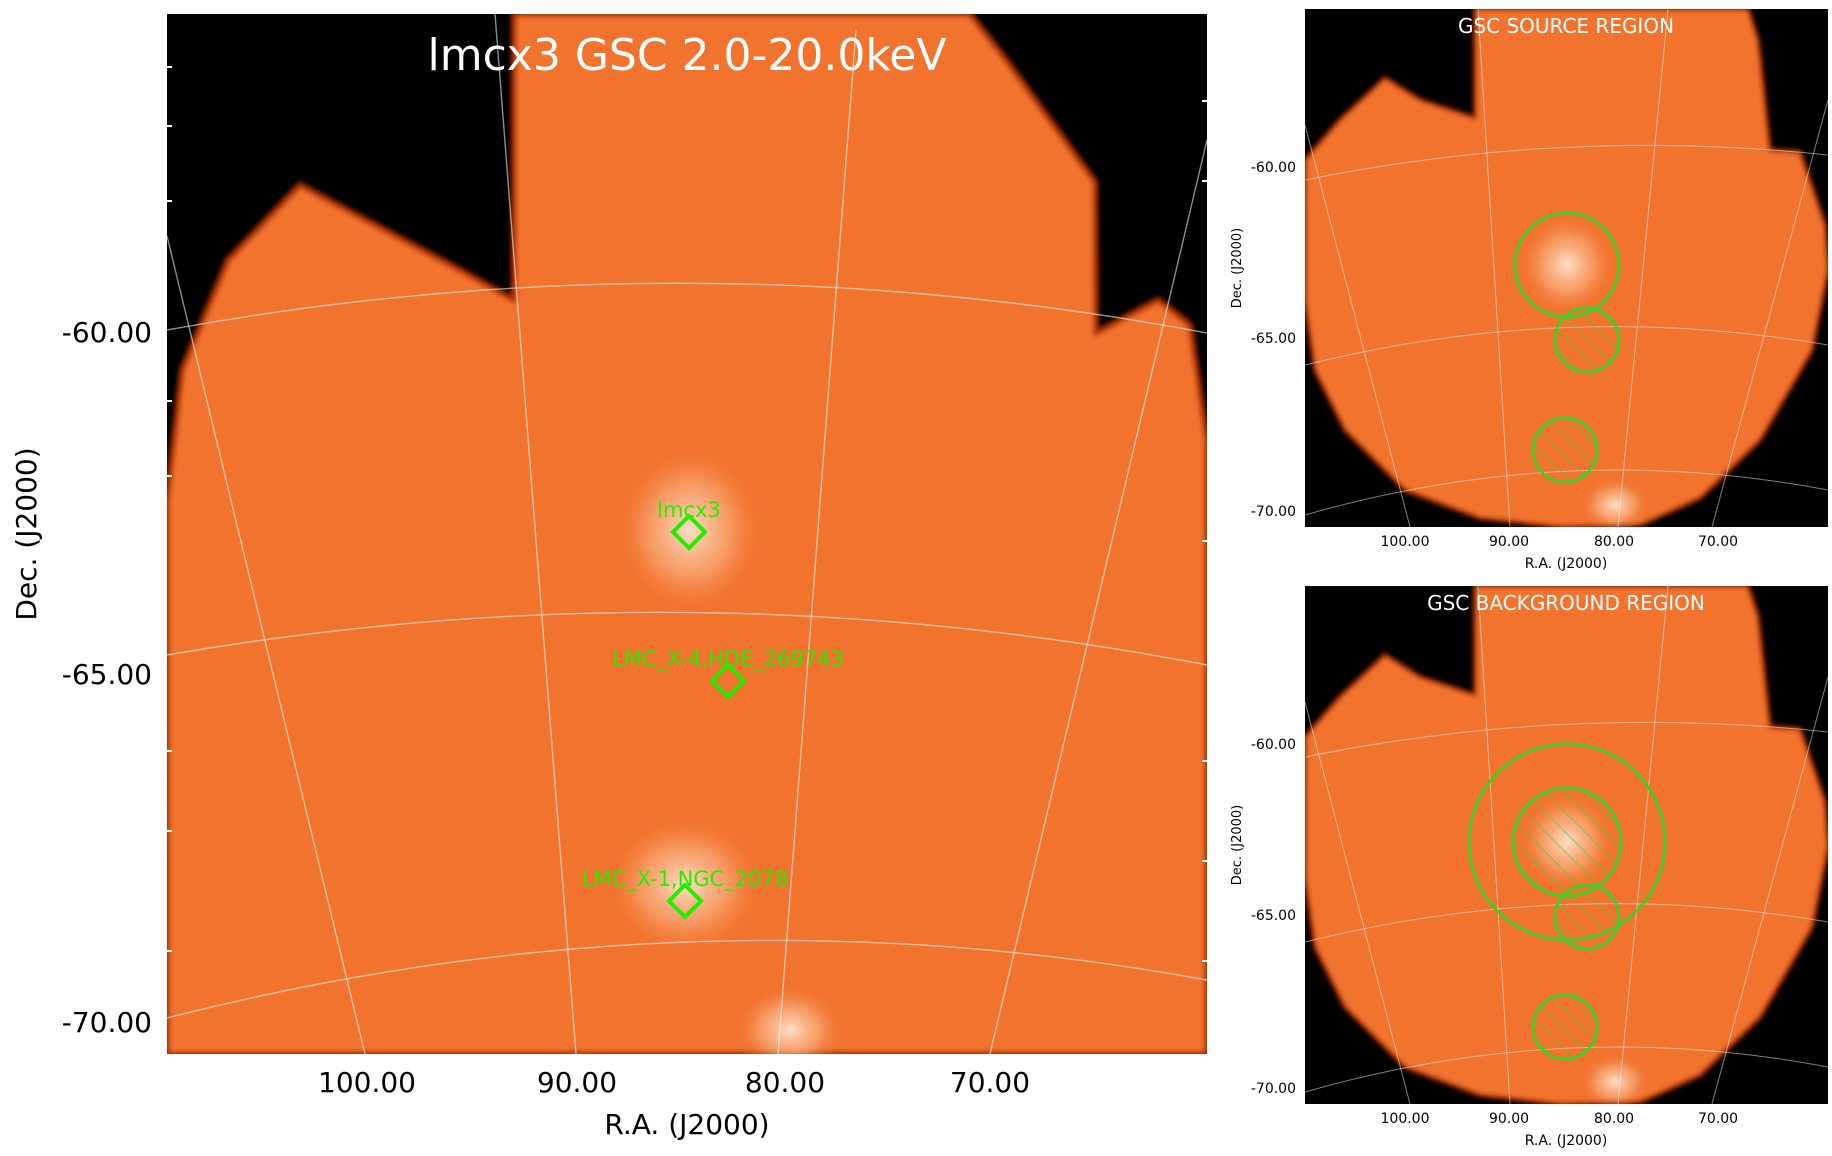 The image size is (1832, 1156). What do you see at coordinates (790, 1019) in the screenshot?
I see `main-glow-bottom` at bounding box center [790, 1019].